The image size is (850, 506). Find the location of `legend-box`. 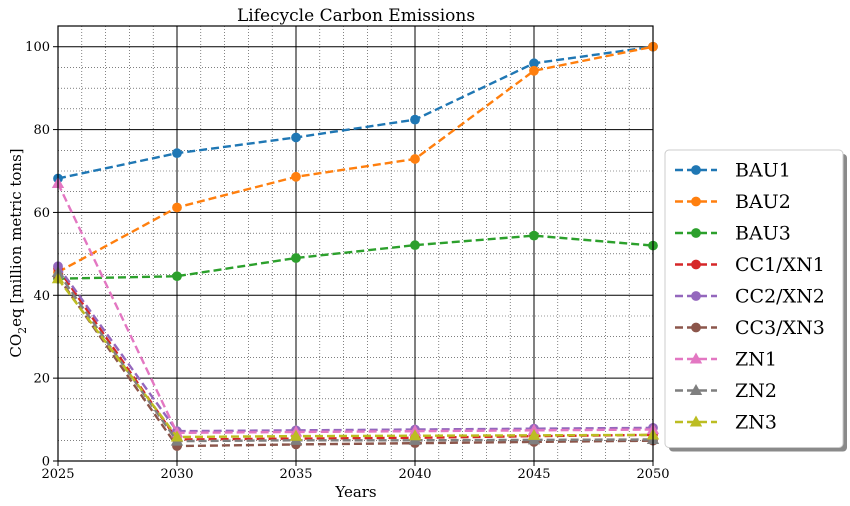

legend-box is located at coordinates (754, 298).